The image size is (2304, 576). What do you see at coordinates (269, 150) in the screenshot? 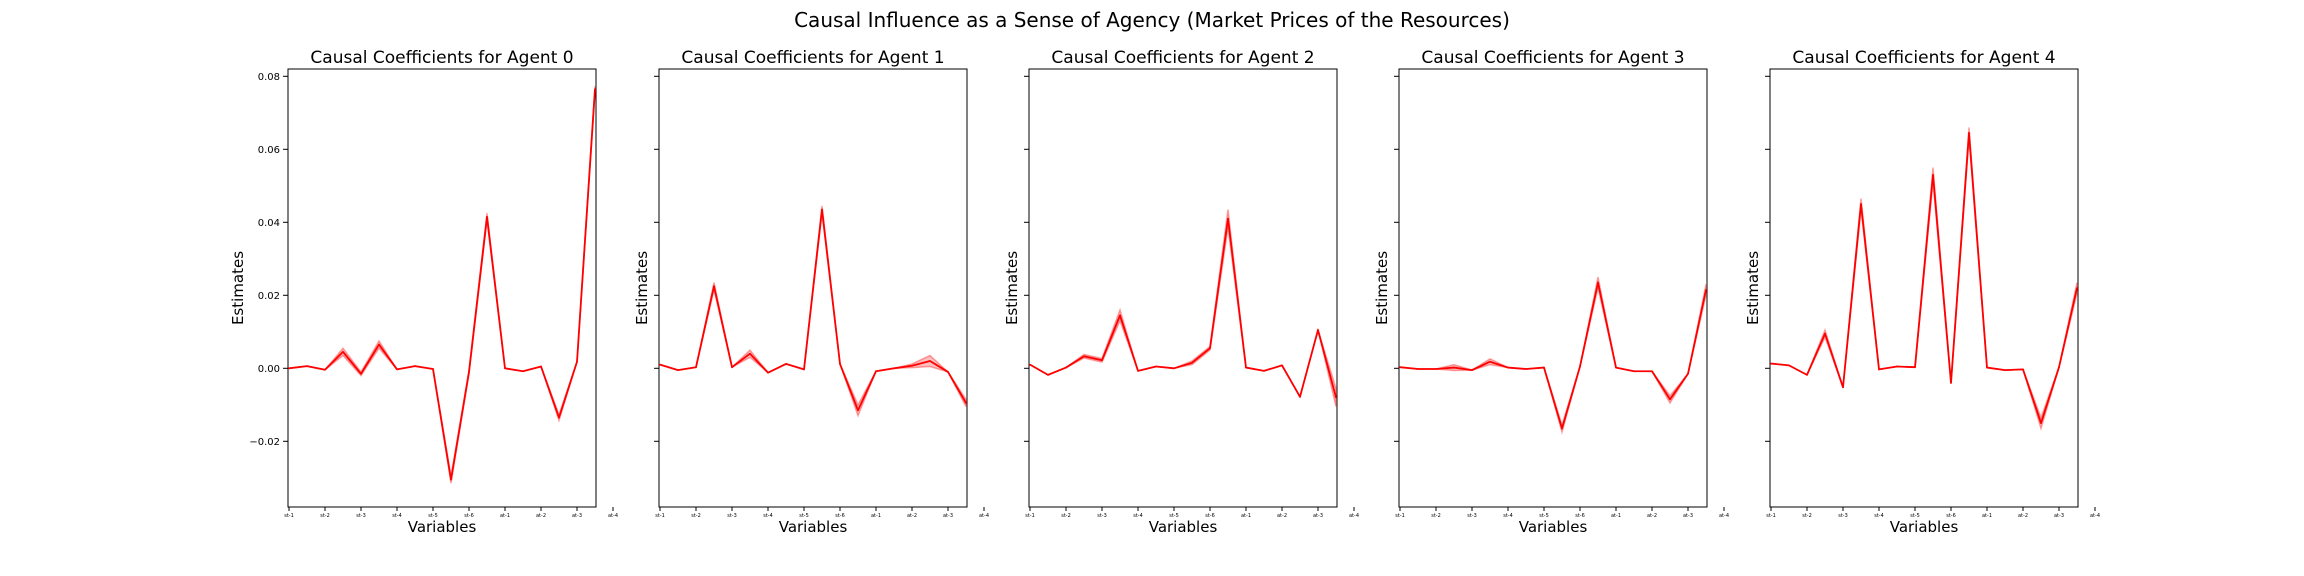
I see `y-tick-label: 0.06` at bounding box center [269, 150].